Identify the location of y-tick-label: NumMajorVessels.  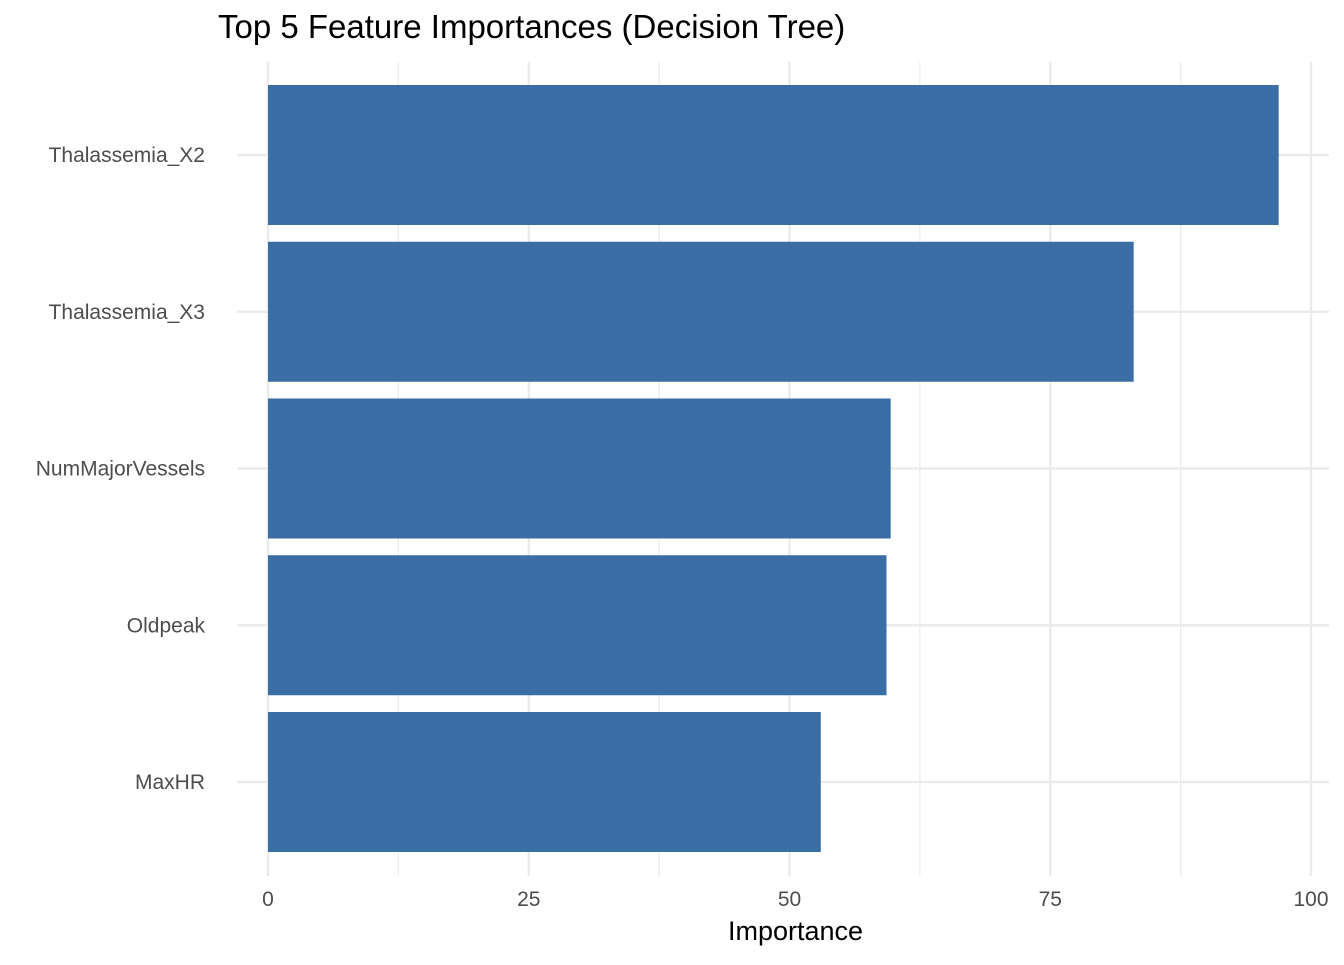
(120, 469).